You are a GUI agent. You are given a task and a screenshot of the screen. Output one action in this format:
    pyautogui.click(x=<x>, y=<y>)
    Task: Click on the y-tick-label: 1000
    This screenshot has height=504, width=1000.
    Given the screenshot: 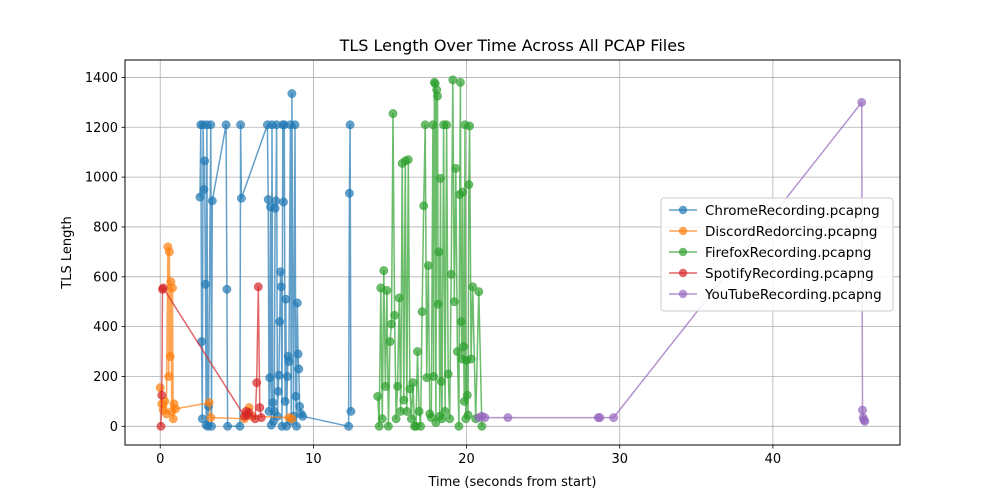 What is the action you would take?
    pyautogui.click(x=101, y=178)
    